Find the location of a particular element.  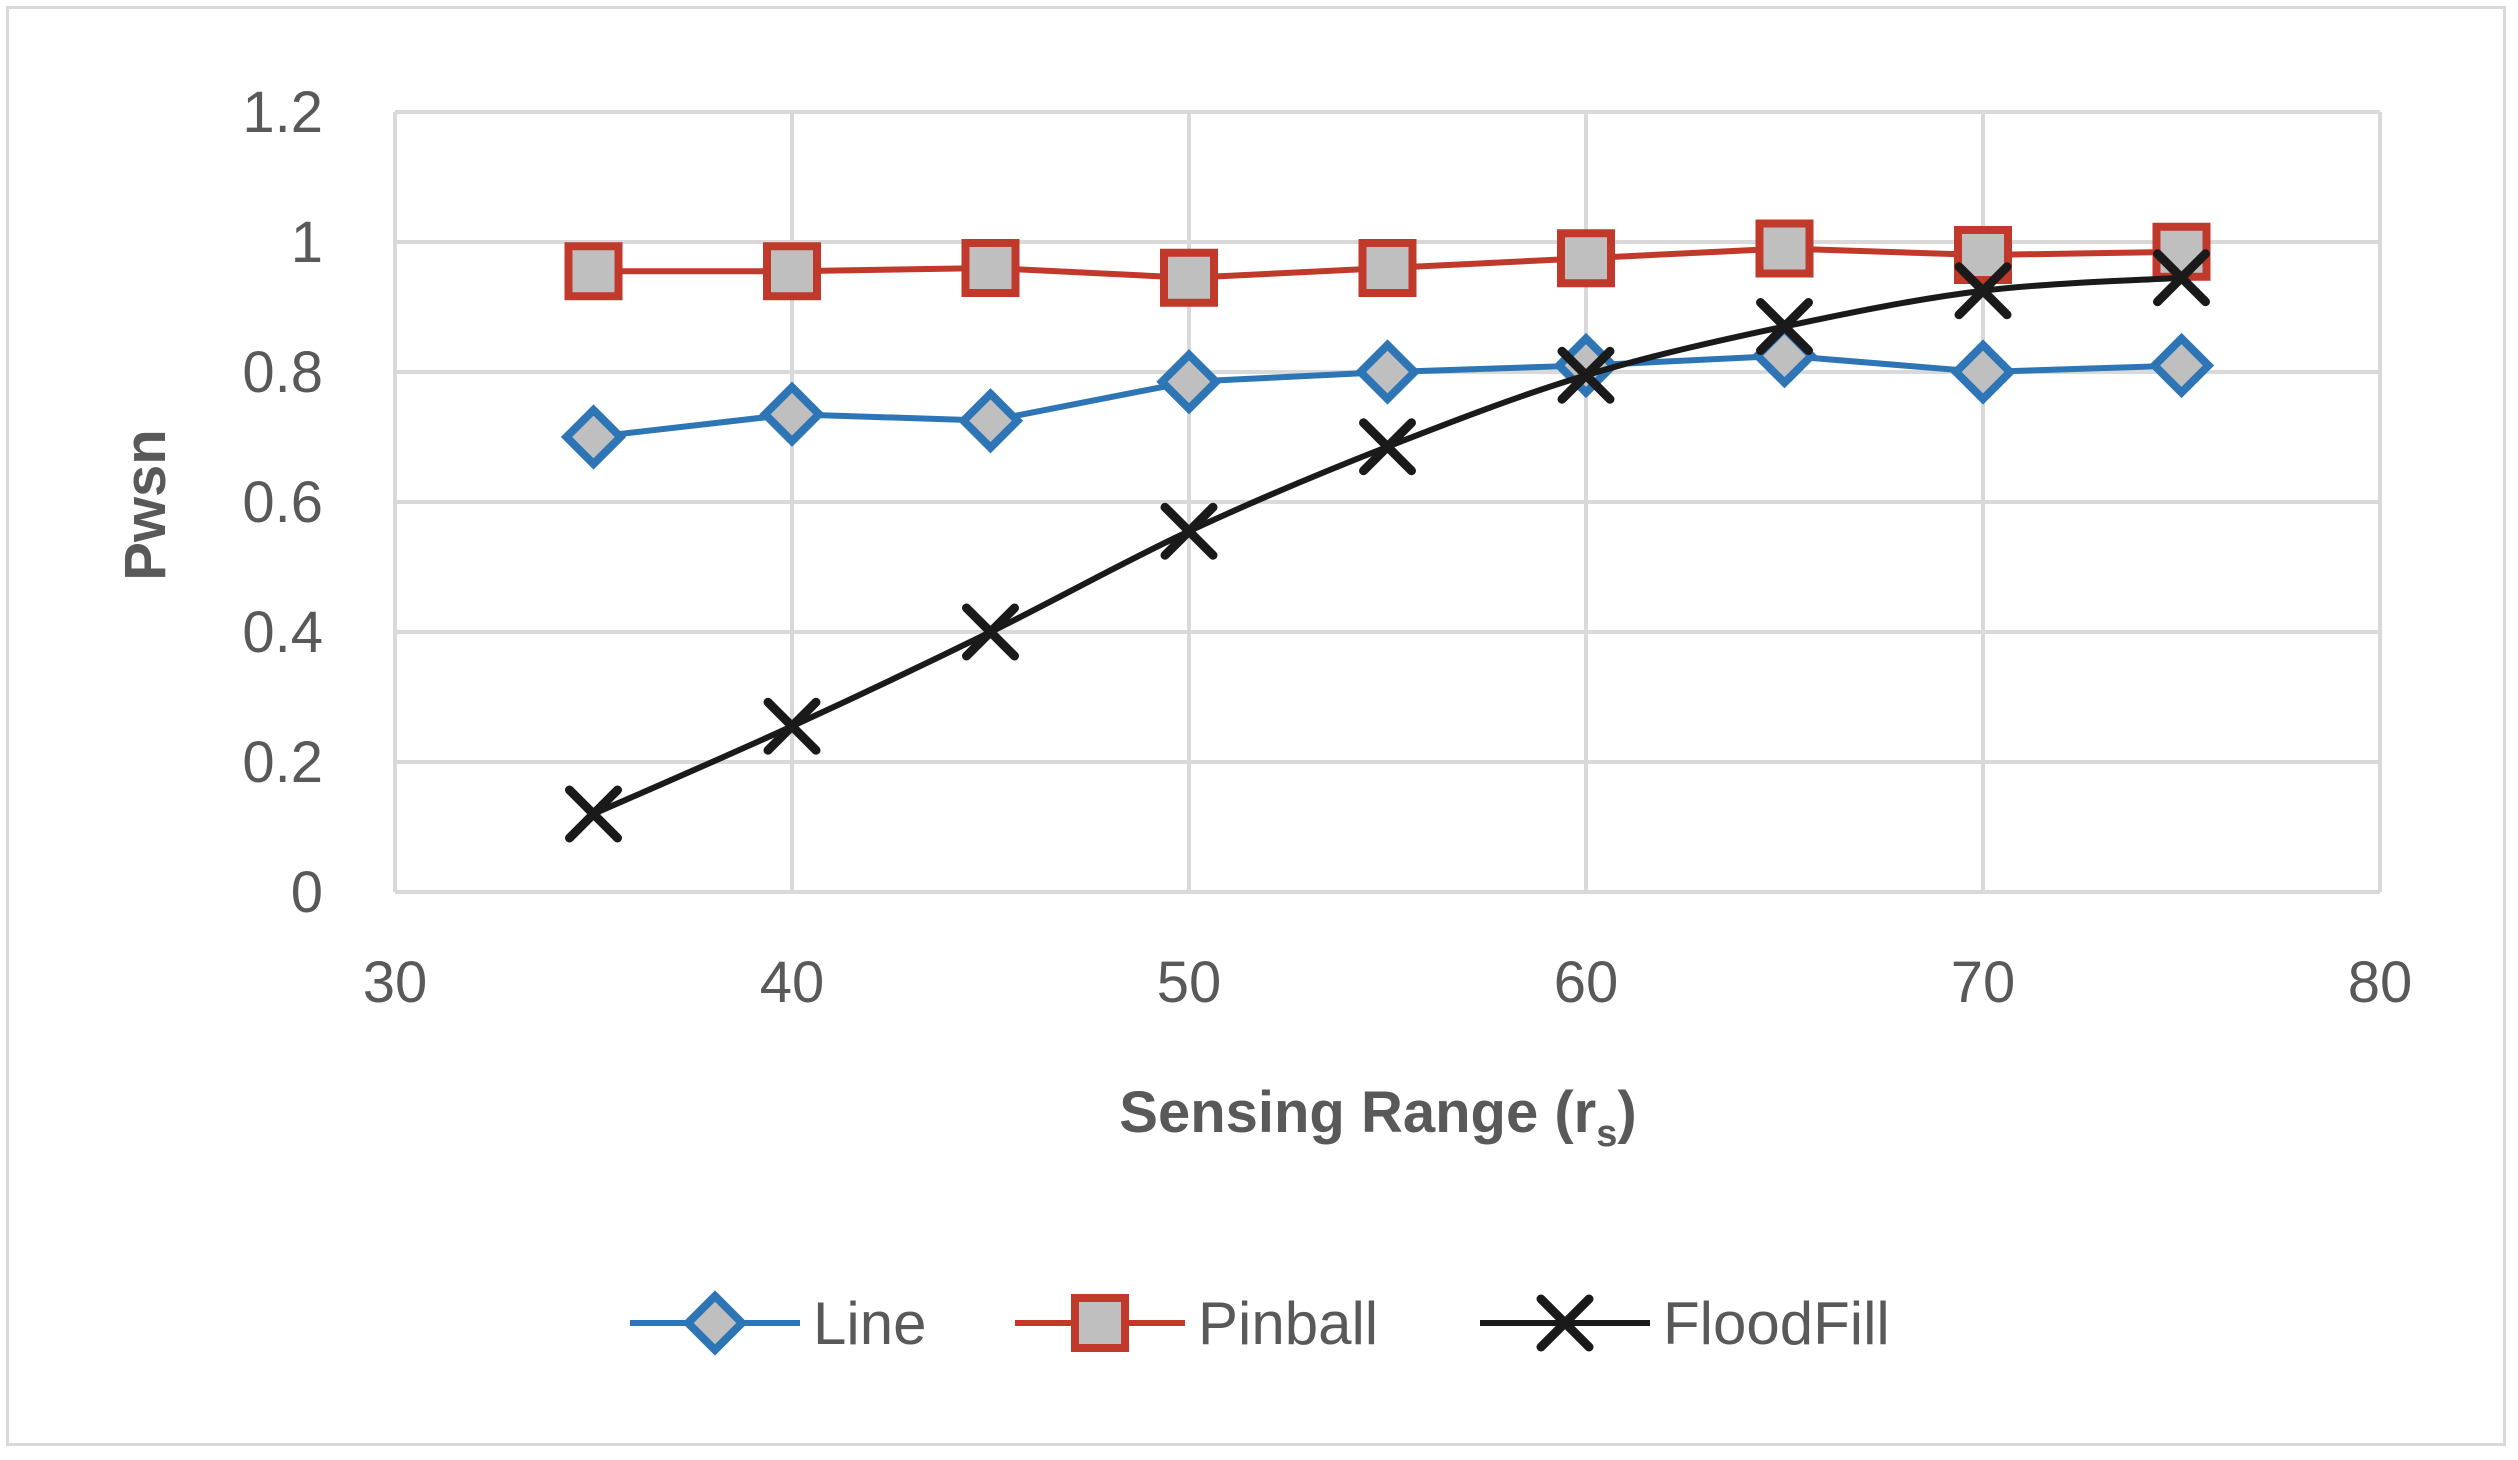

y-tick-label: 1.2 is located at coordinates (282, 112).